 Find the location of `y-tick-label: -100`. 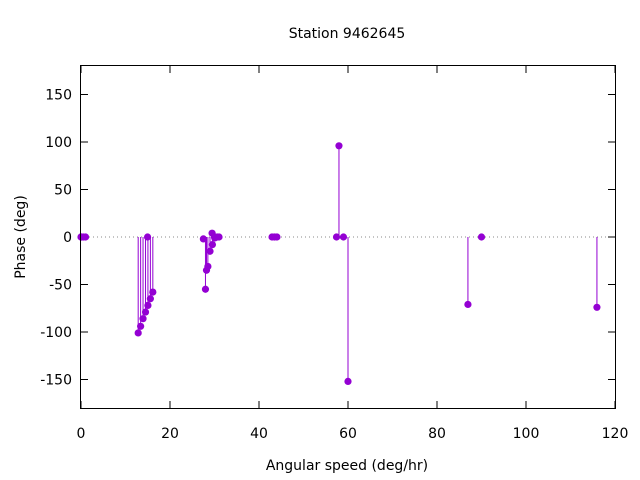

y-tick-label: -100 is located at coordinates (56, 333).